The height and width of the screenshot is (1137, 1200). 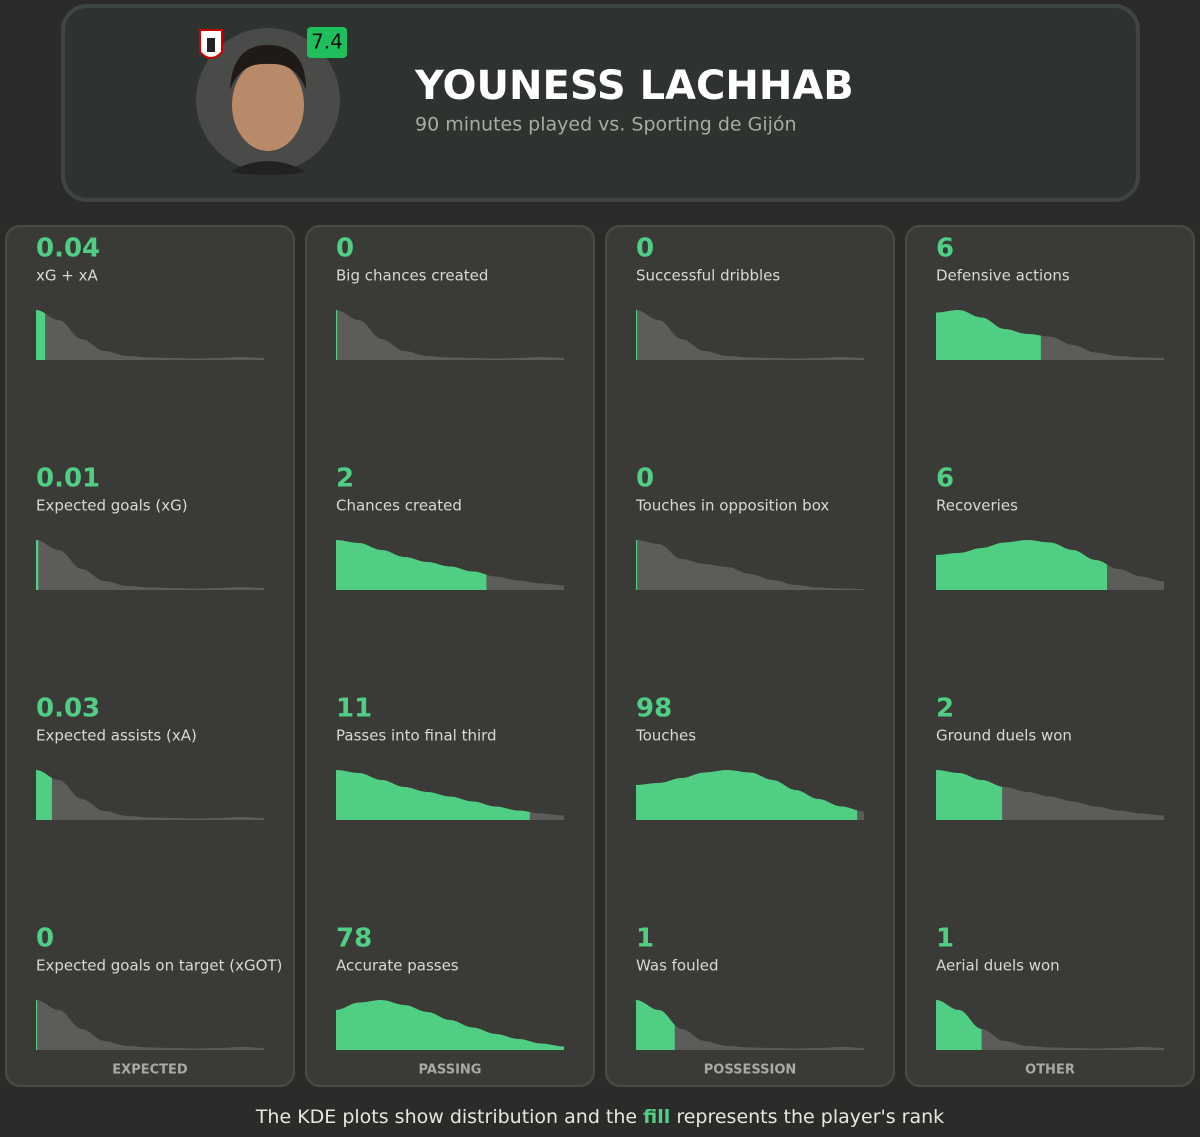 I want to click on stat-label: Accurate passes, so click(x=397, y=966).